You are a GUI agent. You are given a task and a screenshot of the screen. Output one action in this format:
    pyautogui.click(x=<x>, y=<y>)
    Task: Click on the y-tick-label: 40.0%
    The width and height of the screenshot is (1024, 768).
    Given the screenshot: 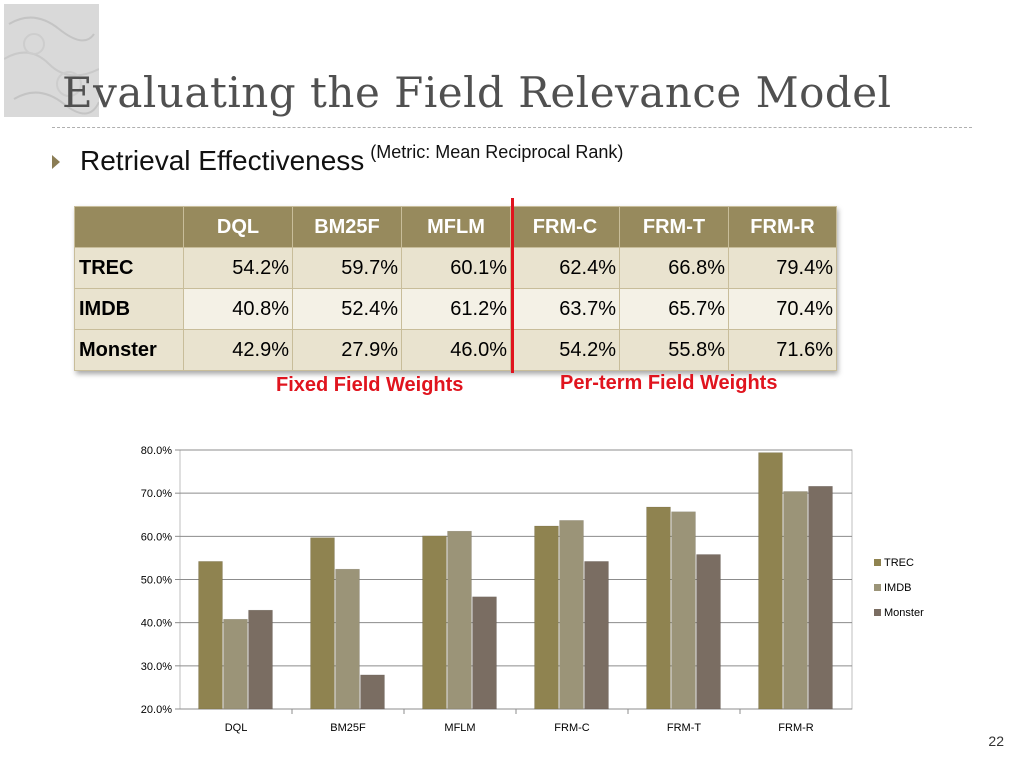 What is the action you would take?
    pyautogui.click(x=156, y=624)
    